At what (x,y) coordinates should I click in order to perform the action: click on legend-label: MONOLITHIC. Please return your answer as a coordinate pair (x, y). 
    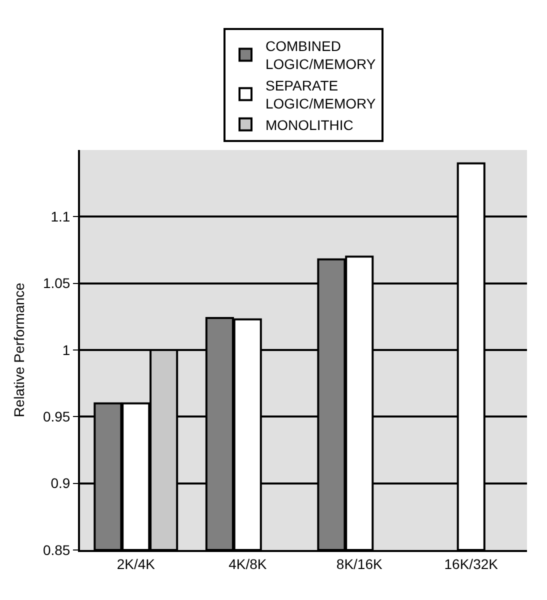
    Looking at the image, I should click on (310, 124).